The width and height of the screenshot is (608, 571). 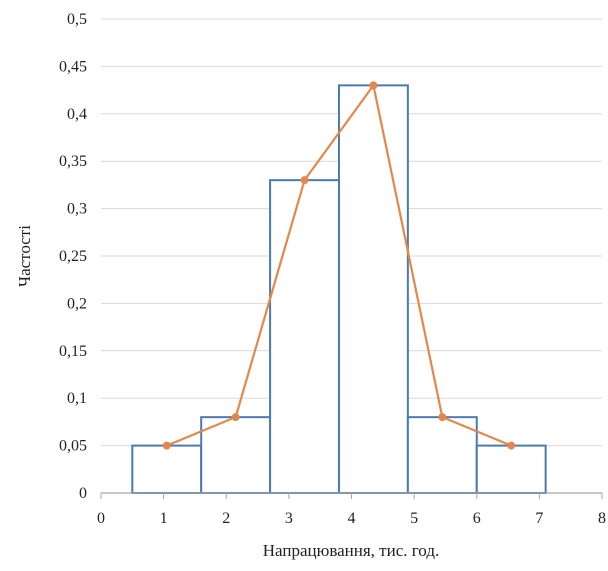 I want to click on x-tick-label: 1, so click(x=164, y=518).